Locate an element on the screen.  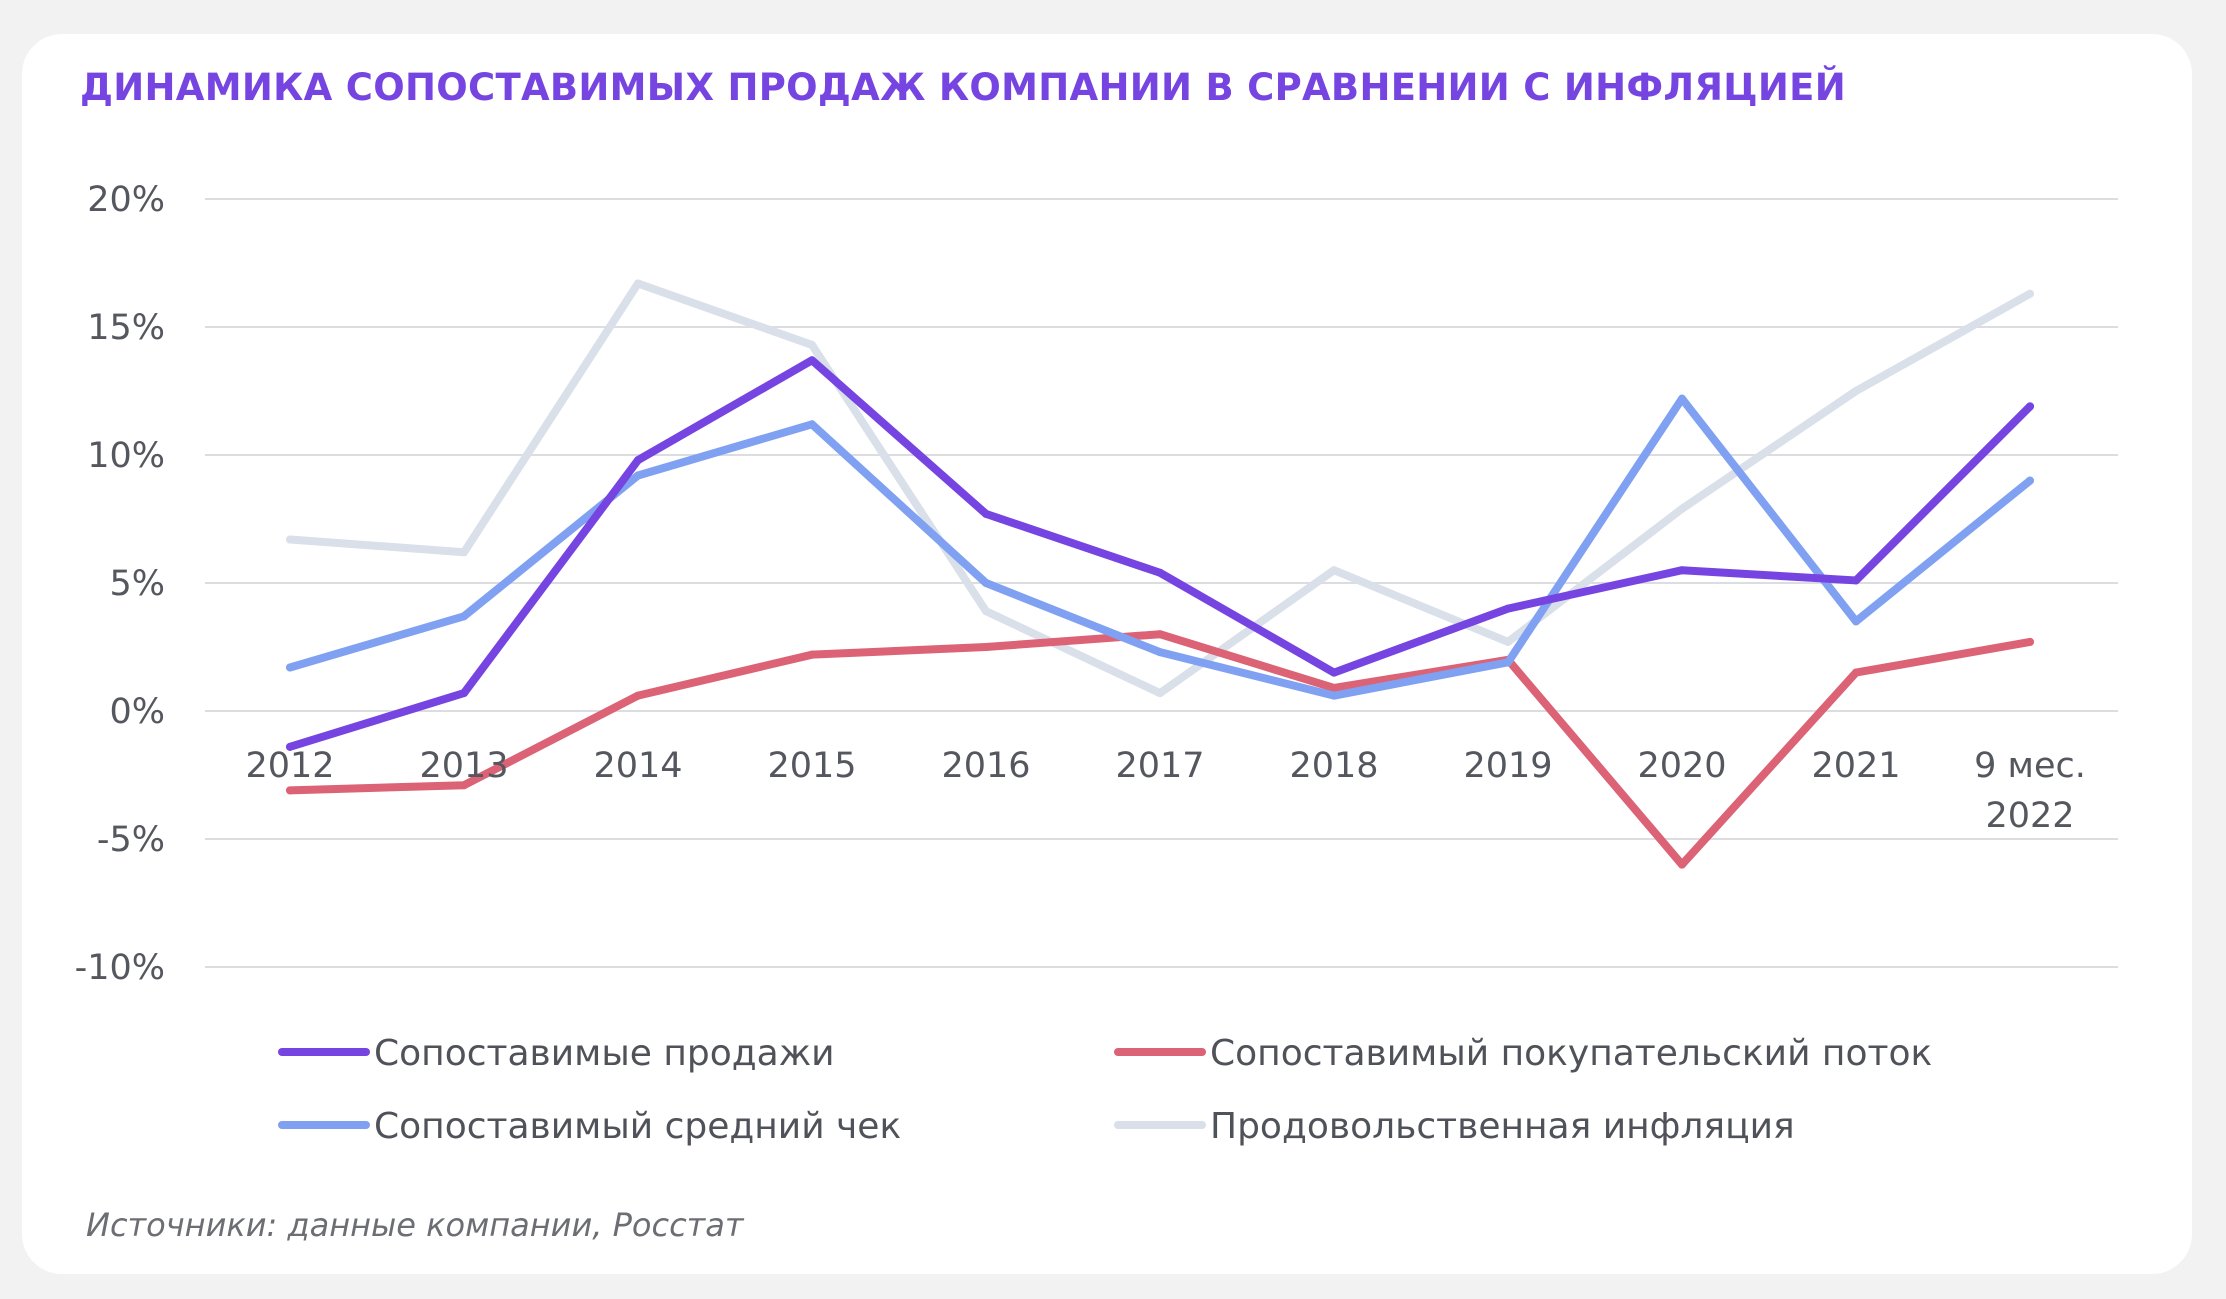
y-tick-label: 0% is located at coordinates (137, 712).